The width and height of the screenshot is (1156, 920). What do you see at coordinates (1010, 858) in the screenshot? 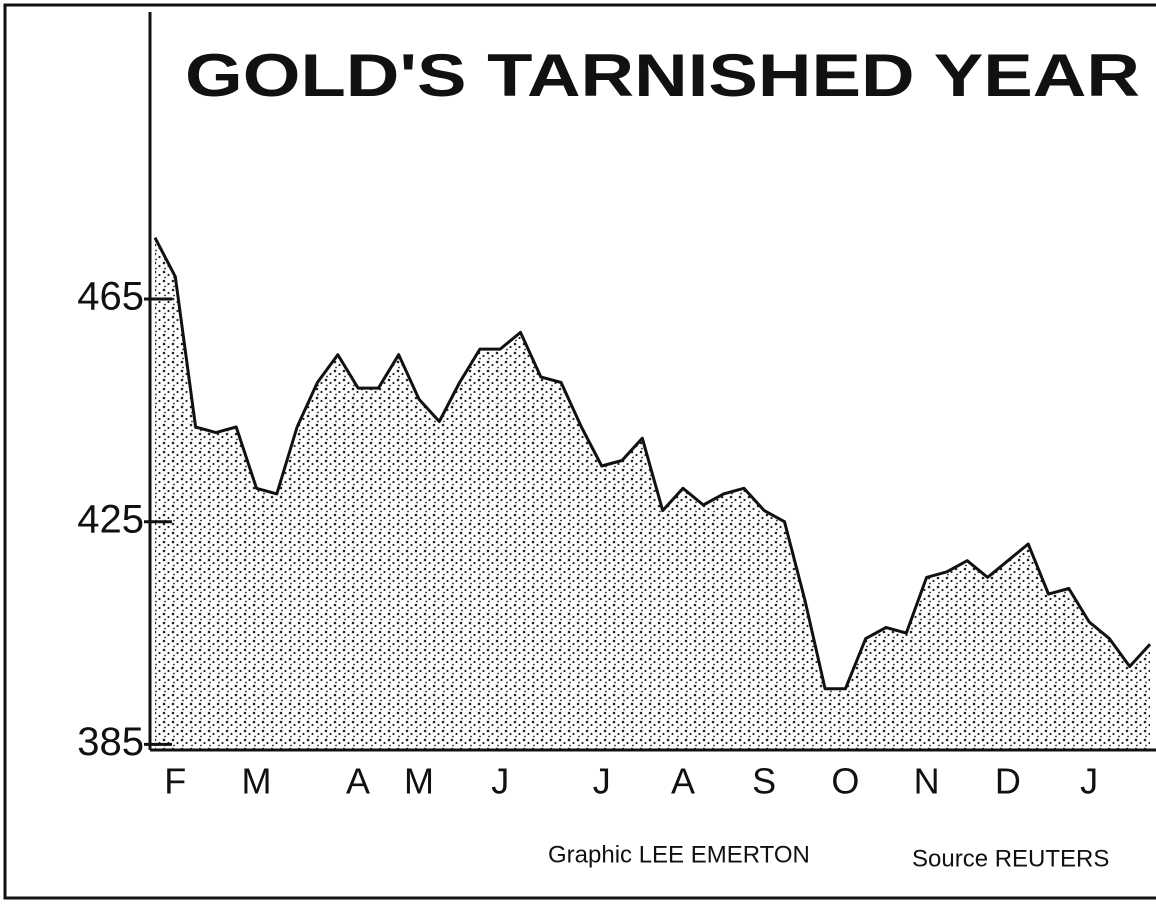
I see `credit: Source REUTERS` at bounding box center [1010, 858].